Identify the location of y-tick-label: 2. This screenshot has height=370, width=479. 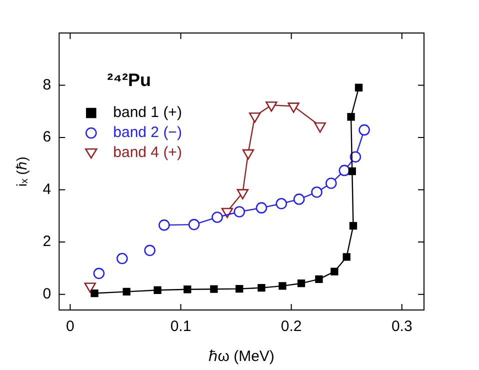
(47, 241).